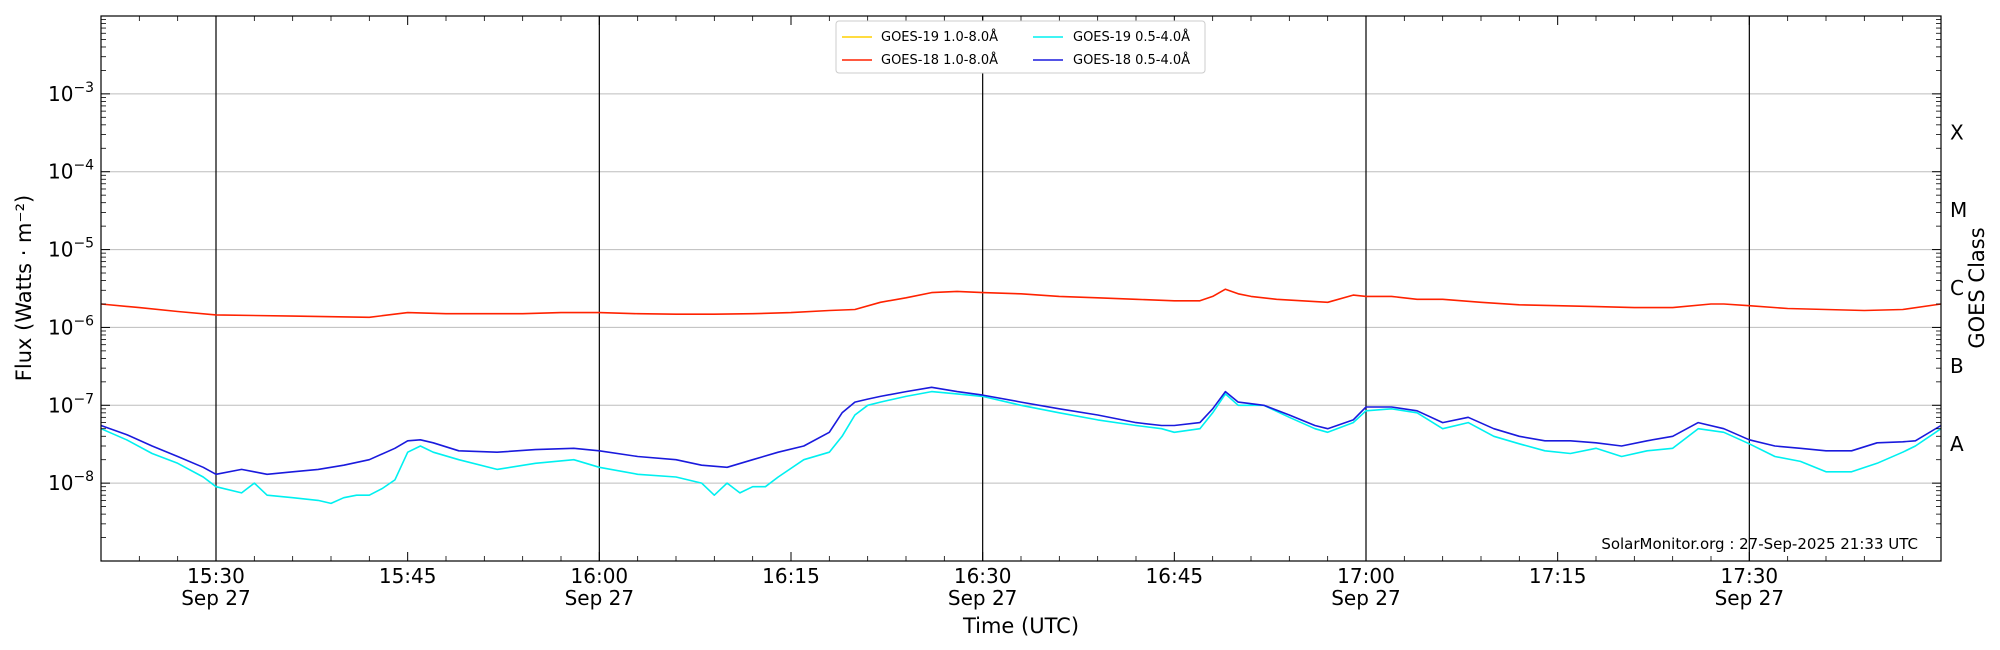 The width and height of the screenshot is (2000, 650). Describe the element at coordinates (939, 60) in the screenshot. I see `legend-label-goes18-long: GOES-18 1.0-8.0Å` at that location.